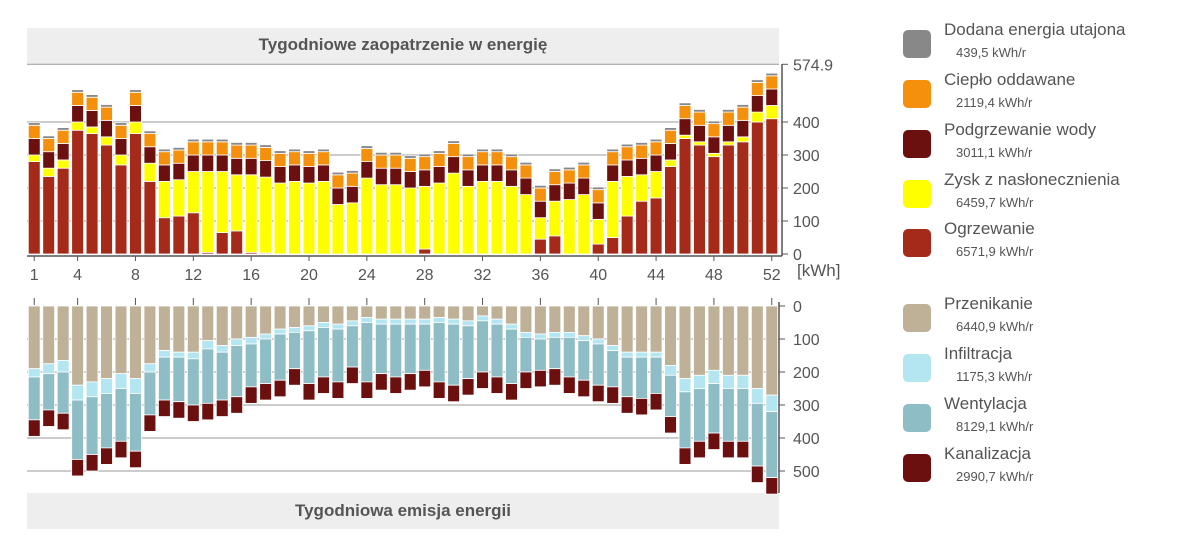 Image resolution: width=1200 pixels, height=556 pixels. What do you see at coordinates (540, 275) in the screenshot?
I see `x-tick-label: 36` at bounding box center [540, 275].